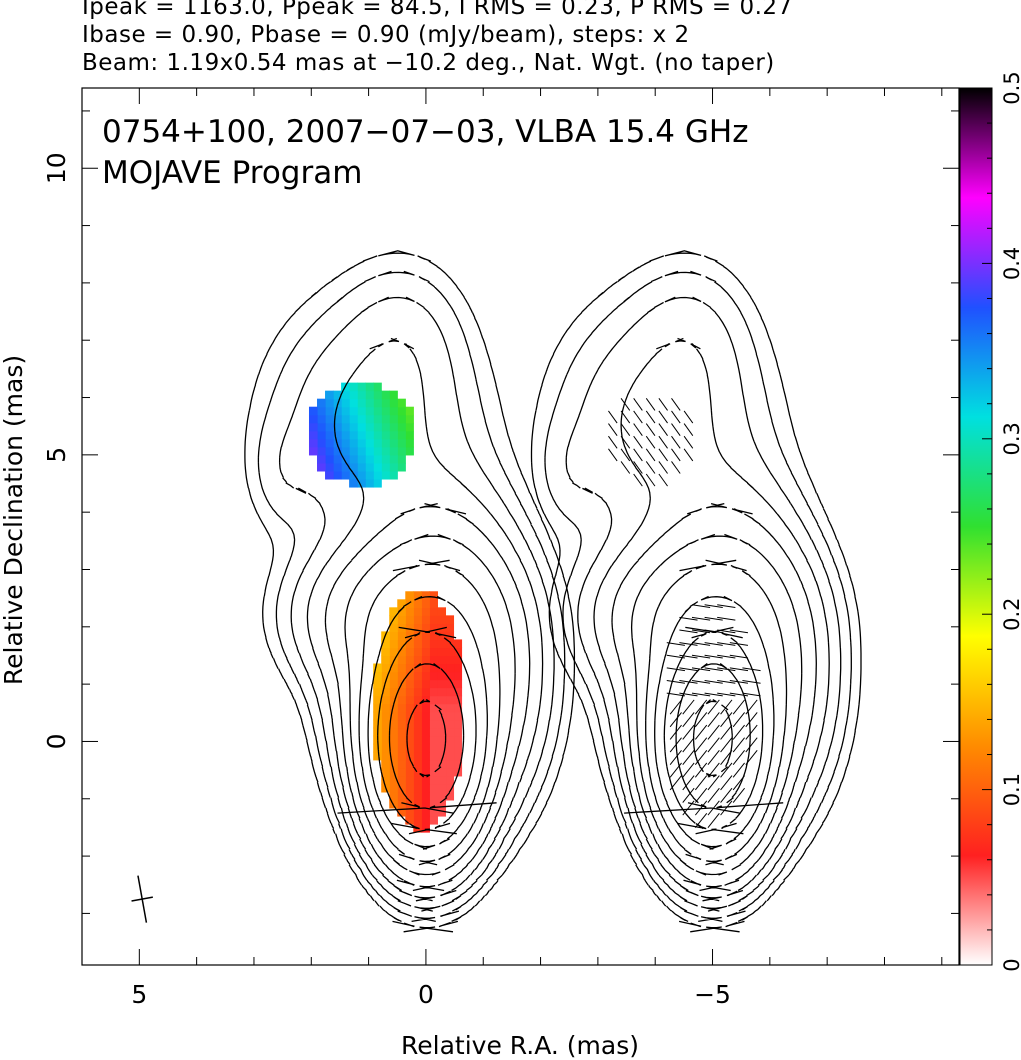 Image resolution: width=1021 pixels, height=1060 pixels. What do you see at coordinates (520, 1045) in the screenshot?
I see `x-axis-label: Relative R.A. (mas)` at bounding box center [520, 1045].